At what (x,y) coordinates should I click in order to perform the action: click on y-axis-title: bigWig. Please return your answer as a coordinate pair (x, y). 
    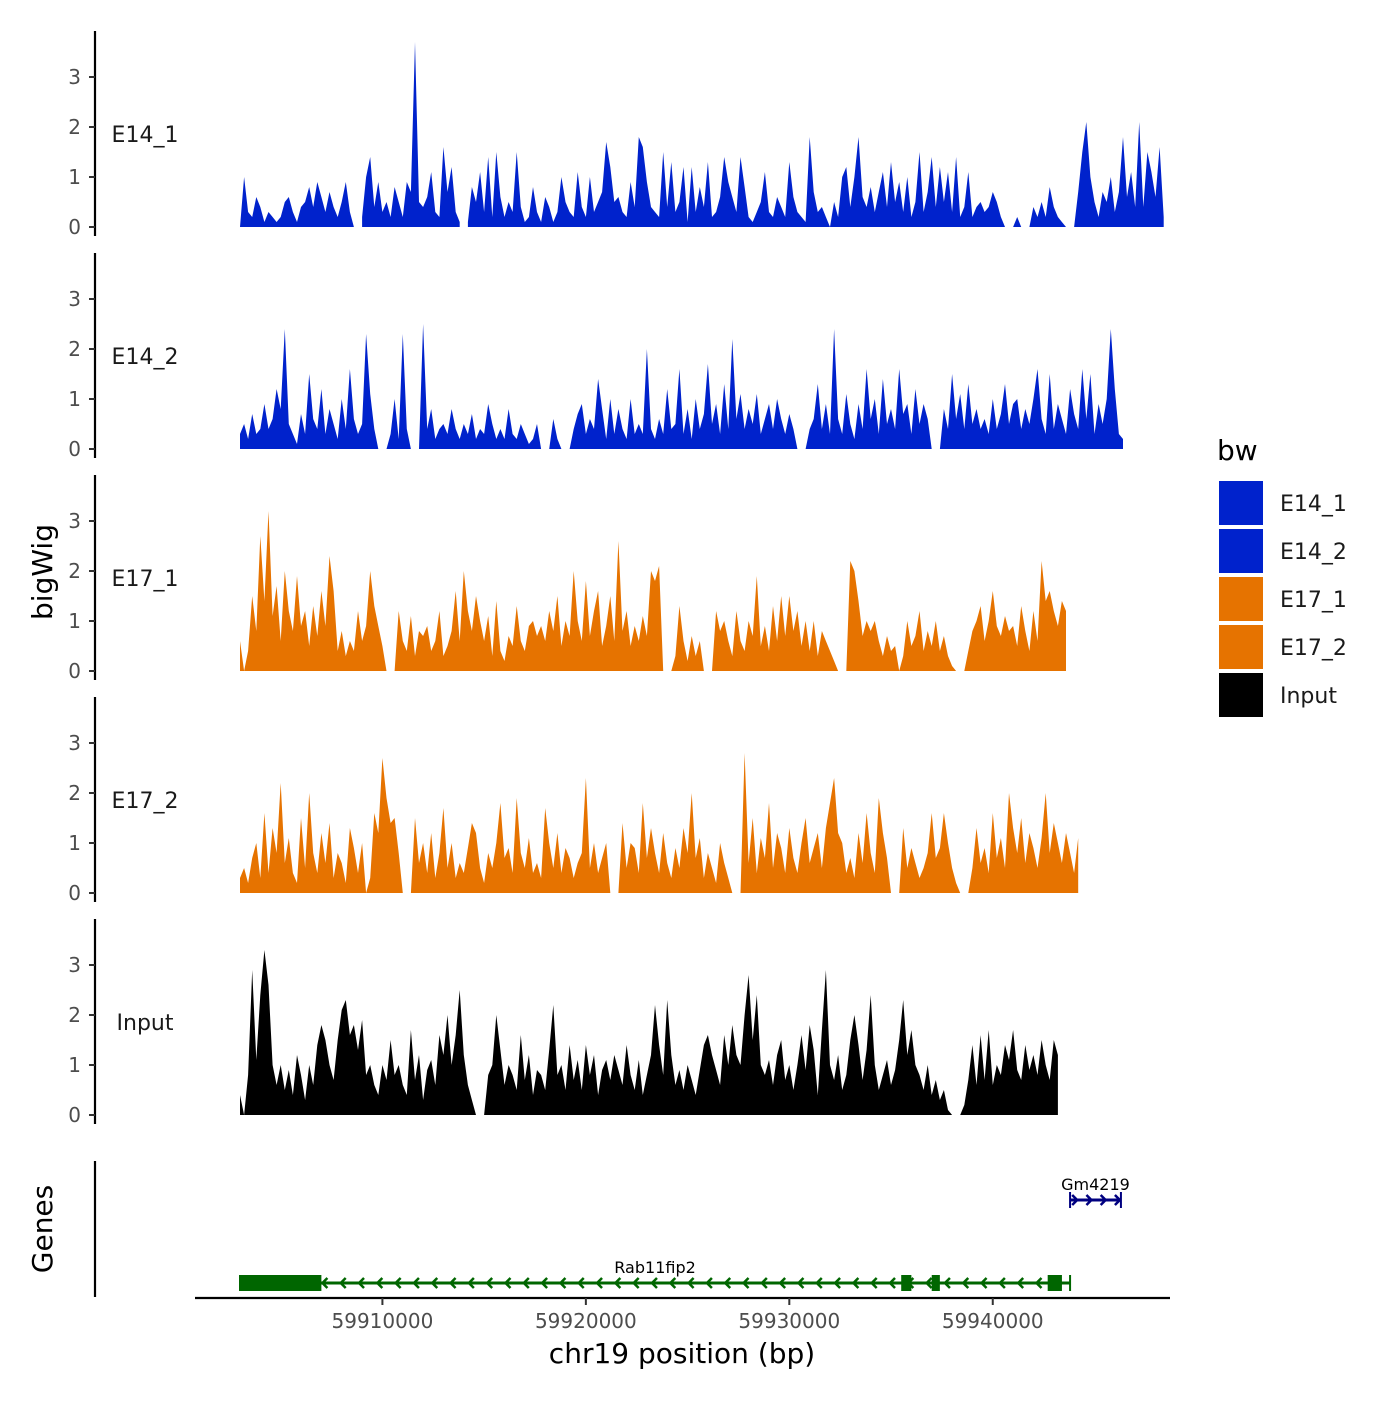
    Looking at the image, I should click on (42, 572).